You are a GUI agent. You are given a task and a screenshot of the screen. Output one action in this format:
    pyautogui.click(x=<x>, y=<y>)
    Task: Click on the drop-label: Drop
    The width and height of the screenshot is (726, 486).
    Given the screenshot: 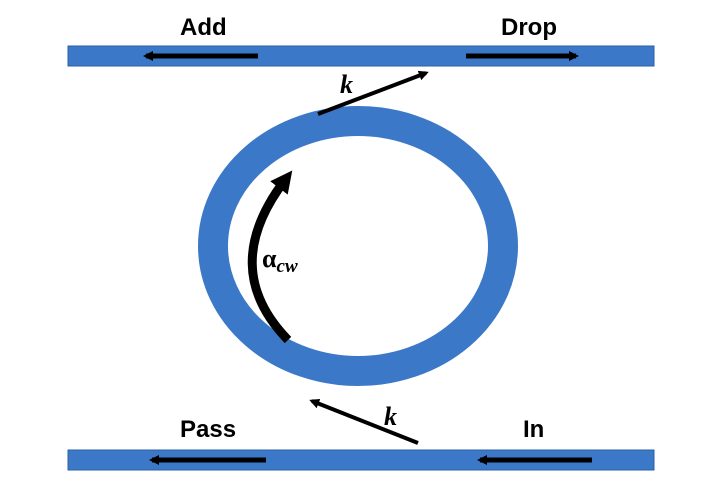 What is the action you would take?
    pyautogui.click(x=529, y=27)
    